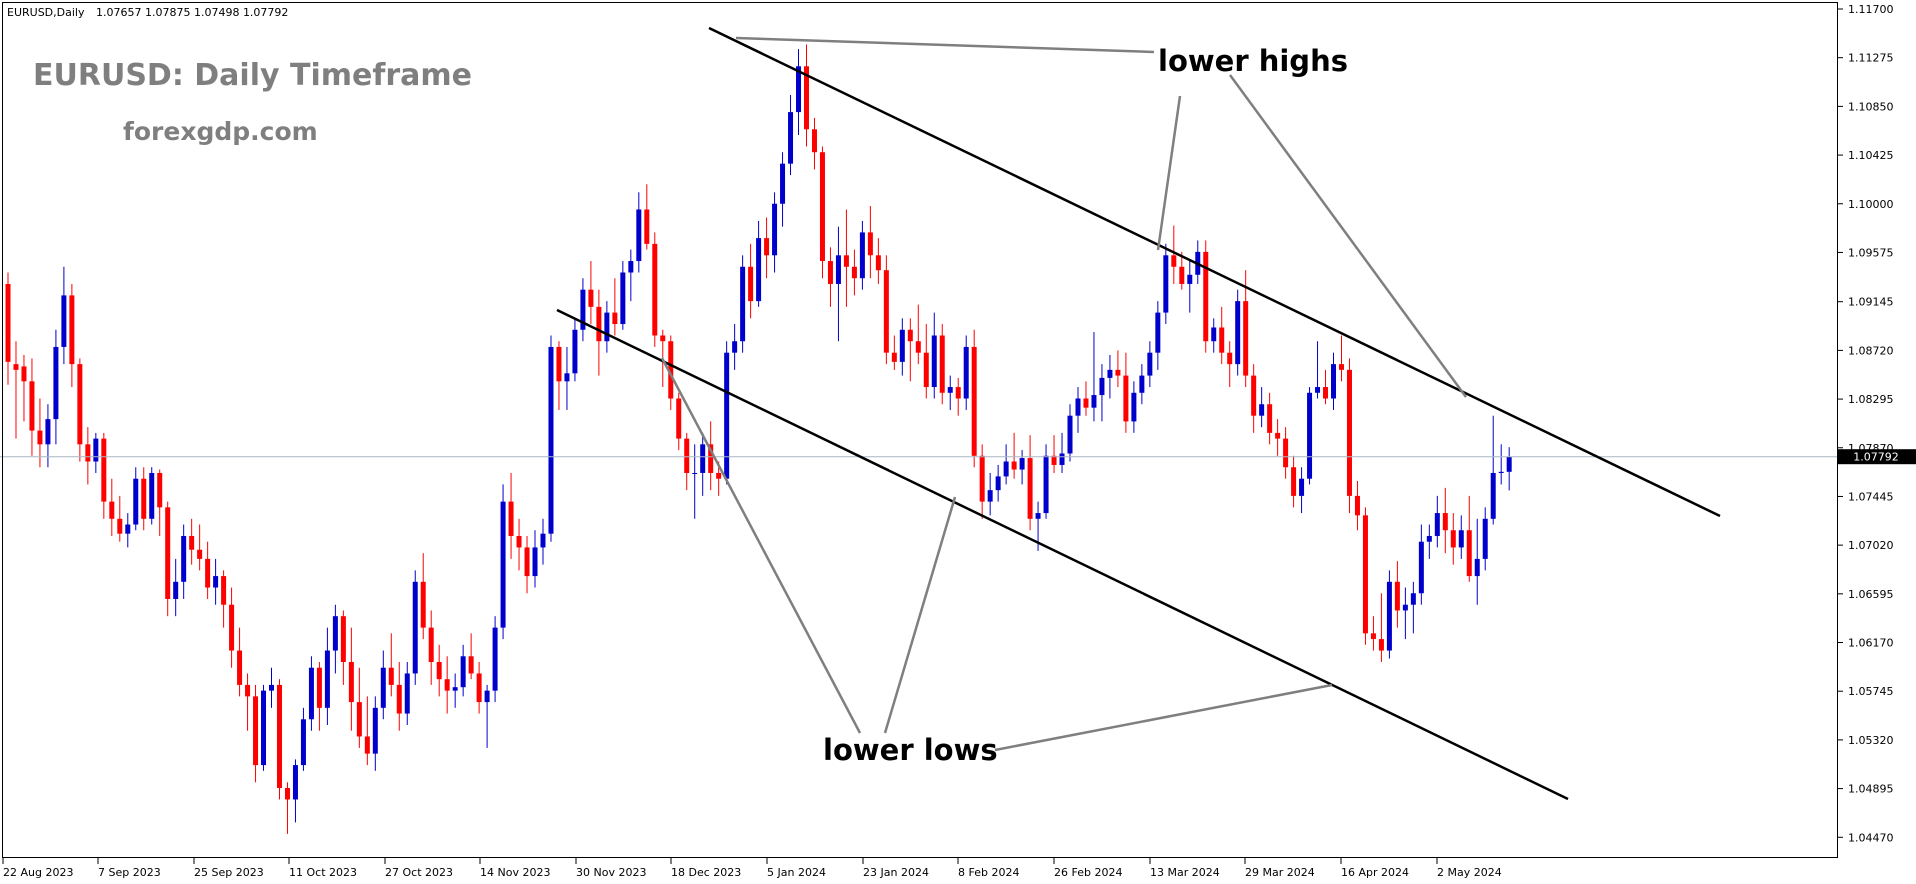  What do you see at coordinates (1871, 643) in the screenshot?
I see `price-tick-label: 1.06170` at bounding box center [1871, 643].